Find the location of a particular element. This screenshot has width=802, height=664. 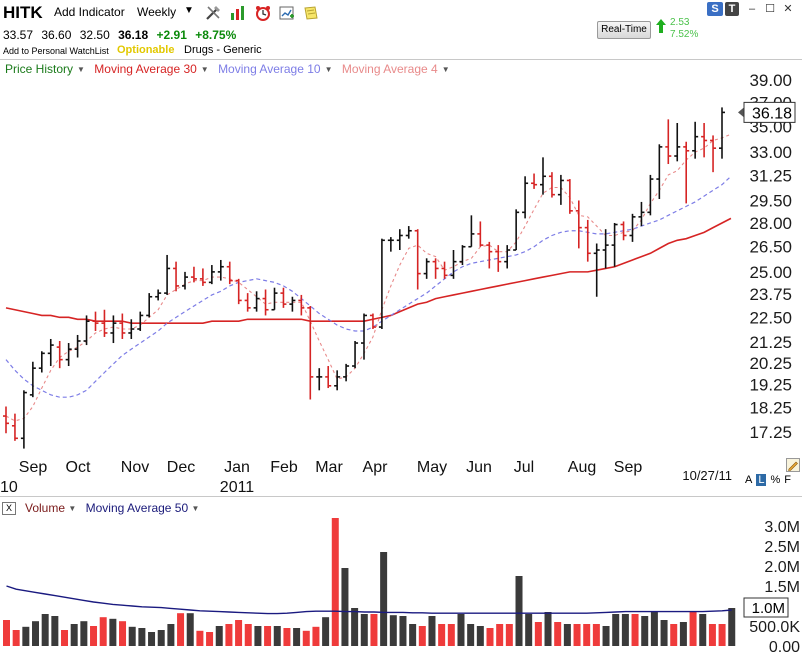

x-axis-label: Aug is located at coordinates (582, 467).